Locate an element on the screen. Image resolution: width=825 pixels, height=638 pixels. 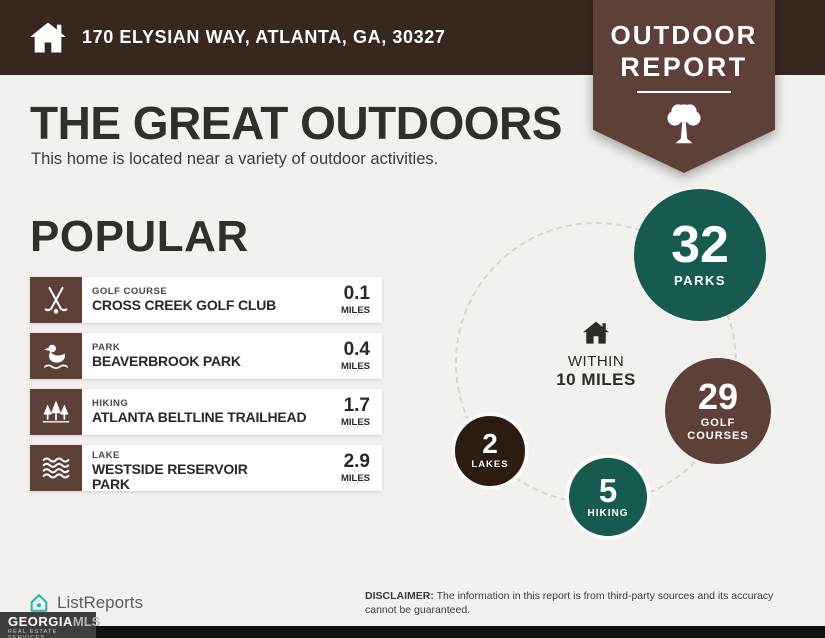
item-name: WESTSIDE RESERVOIR PARK is located at coordinates (170, 476).